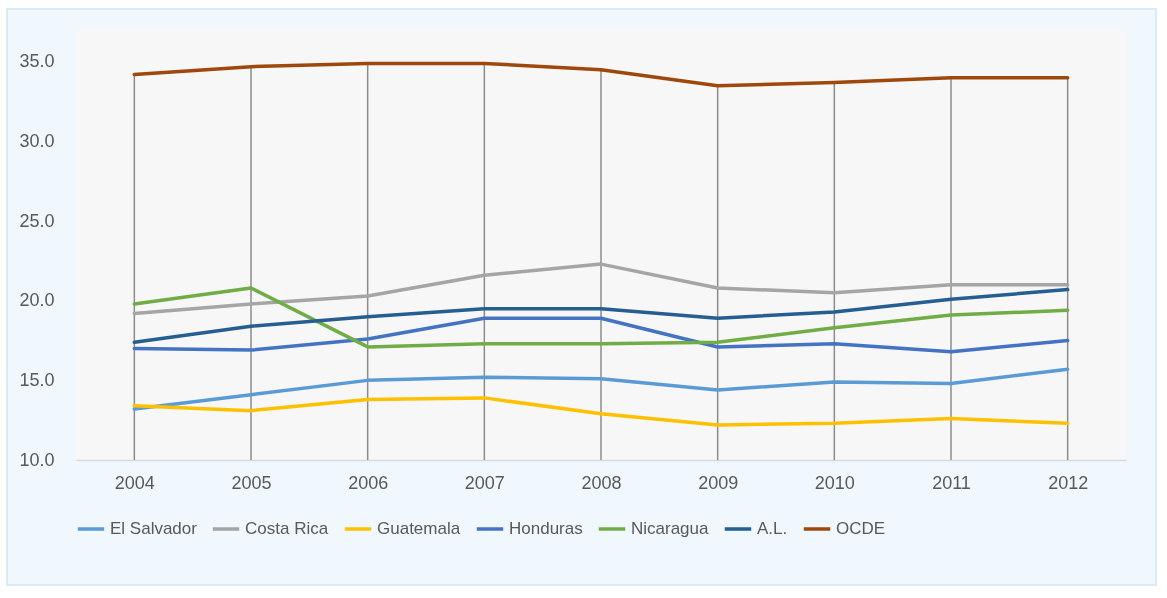 The width and height of the screenshot is (1167, 598). What do you see at coordinates (37, 61) in the screenshot?
I see `y-tick-label: 35.0` at bounding box center [37, 61].